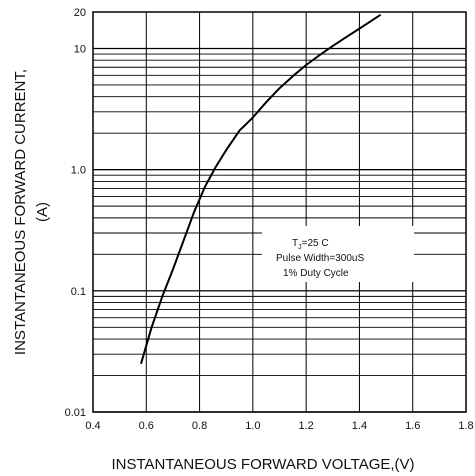  I want to click on x-tick-label: 0.4, so click(92, 426).